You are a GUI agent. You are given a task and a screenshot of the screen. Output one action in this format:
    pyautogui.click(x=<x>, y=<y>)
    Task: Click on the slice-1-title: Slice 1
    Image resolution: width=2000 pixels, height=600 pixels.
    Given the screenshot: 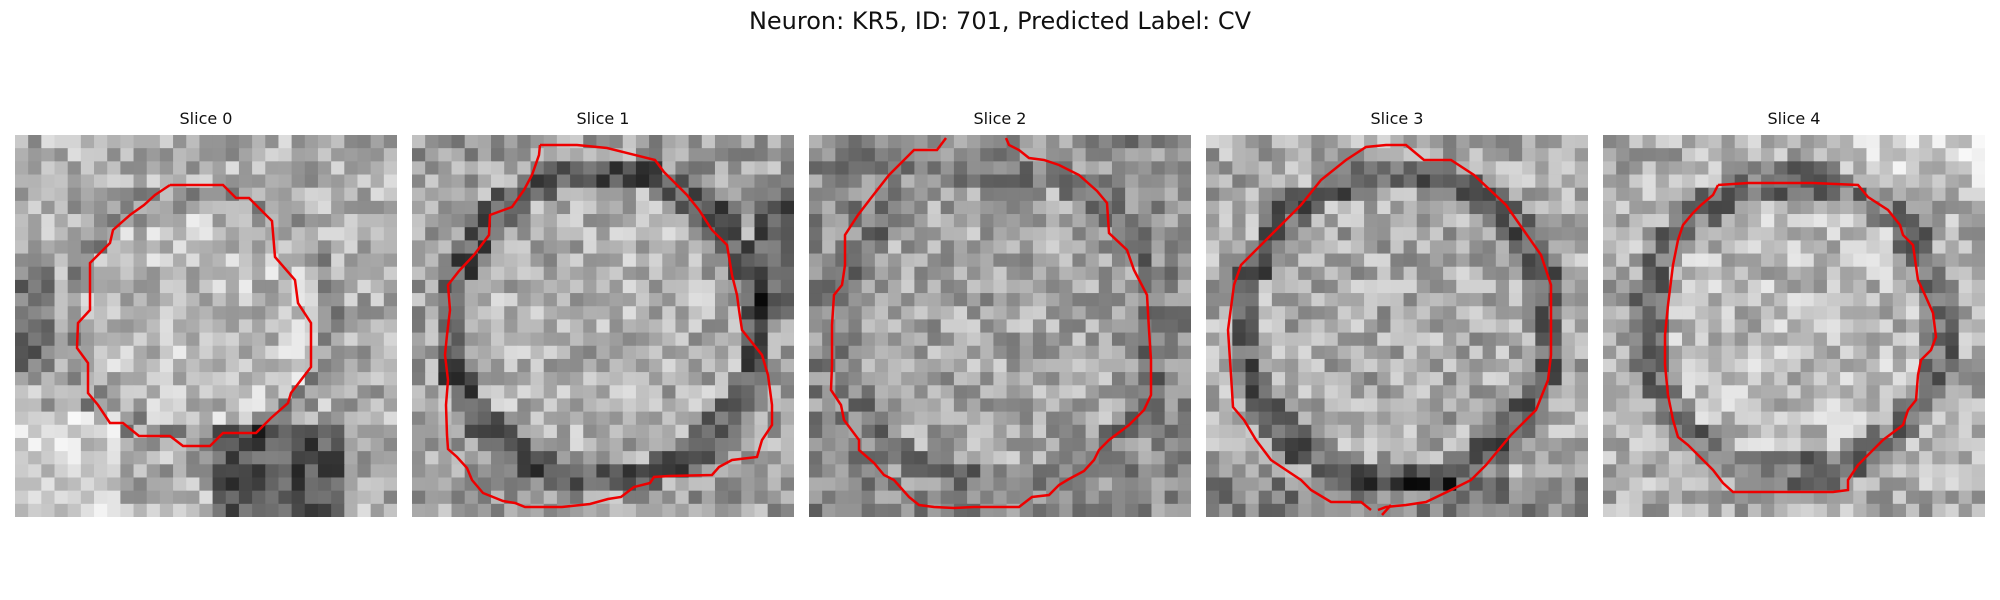 What is the action you would take?
    pyautogui.click(x=603, y=119)
    